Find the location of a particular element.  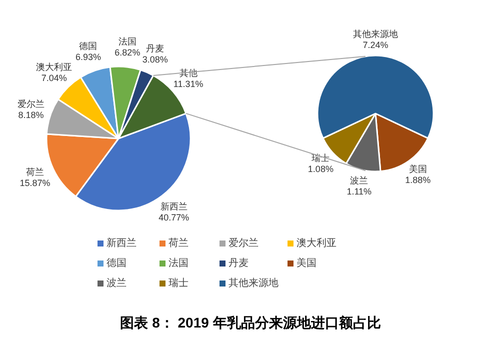

data-label: 3.08% is located at coordinates (155, 59).